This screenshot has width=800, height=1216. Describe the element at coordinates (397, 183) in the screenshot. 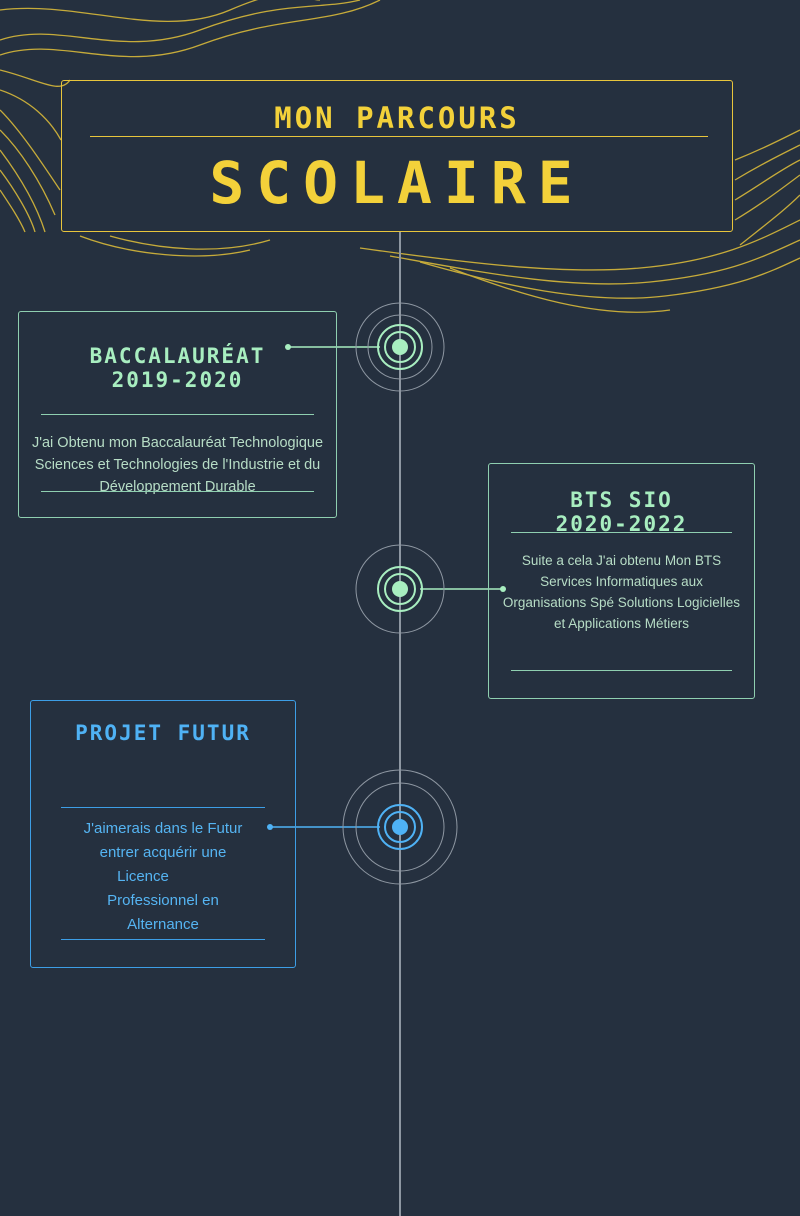

I see `title-line-2: SCOLAIRE` at that location.